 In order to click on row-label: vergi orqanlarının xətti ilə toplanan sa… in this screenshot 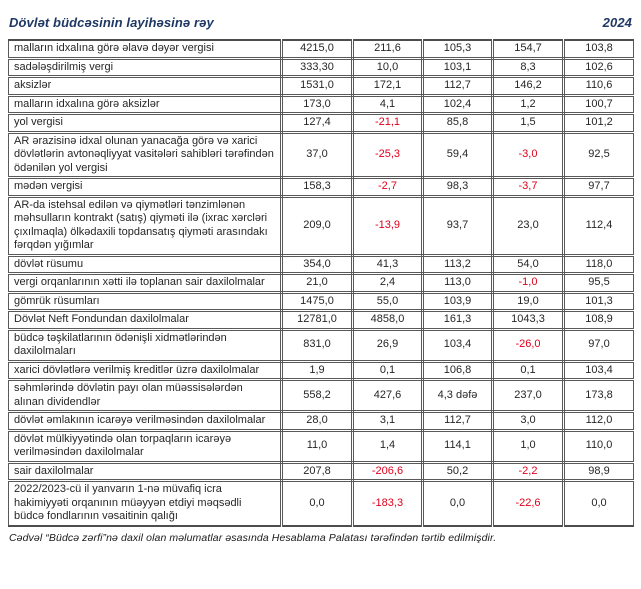, I will do `click(145, 283)`.